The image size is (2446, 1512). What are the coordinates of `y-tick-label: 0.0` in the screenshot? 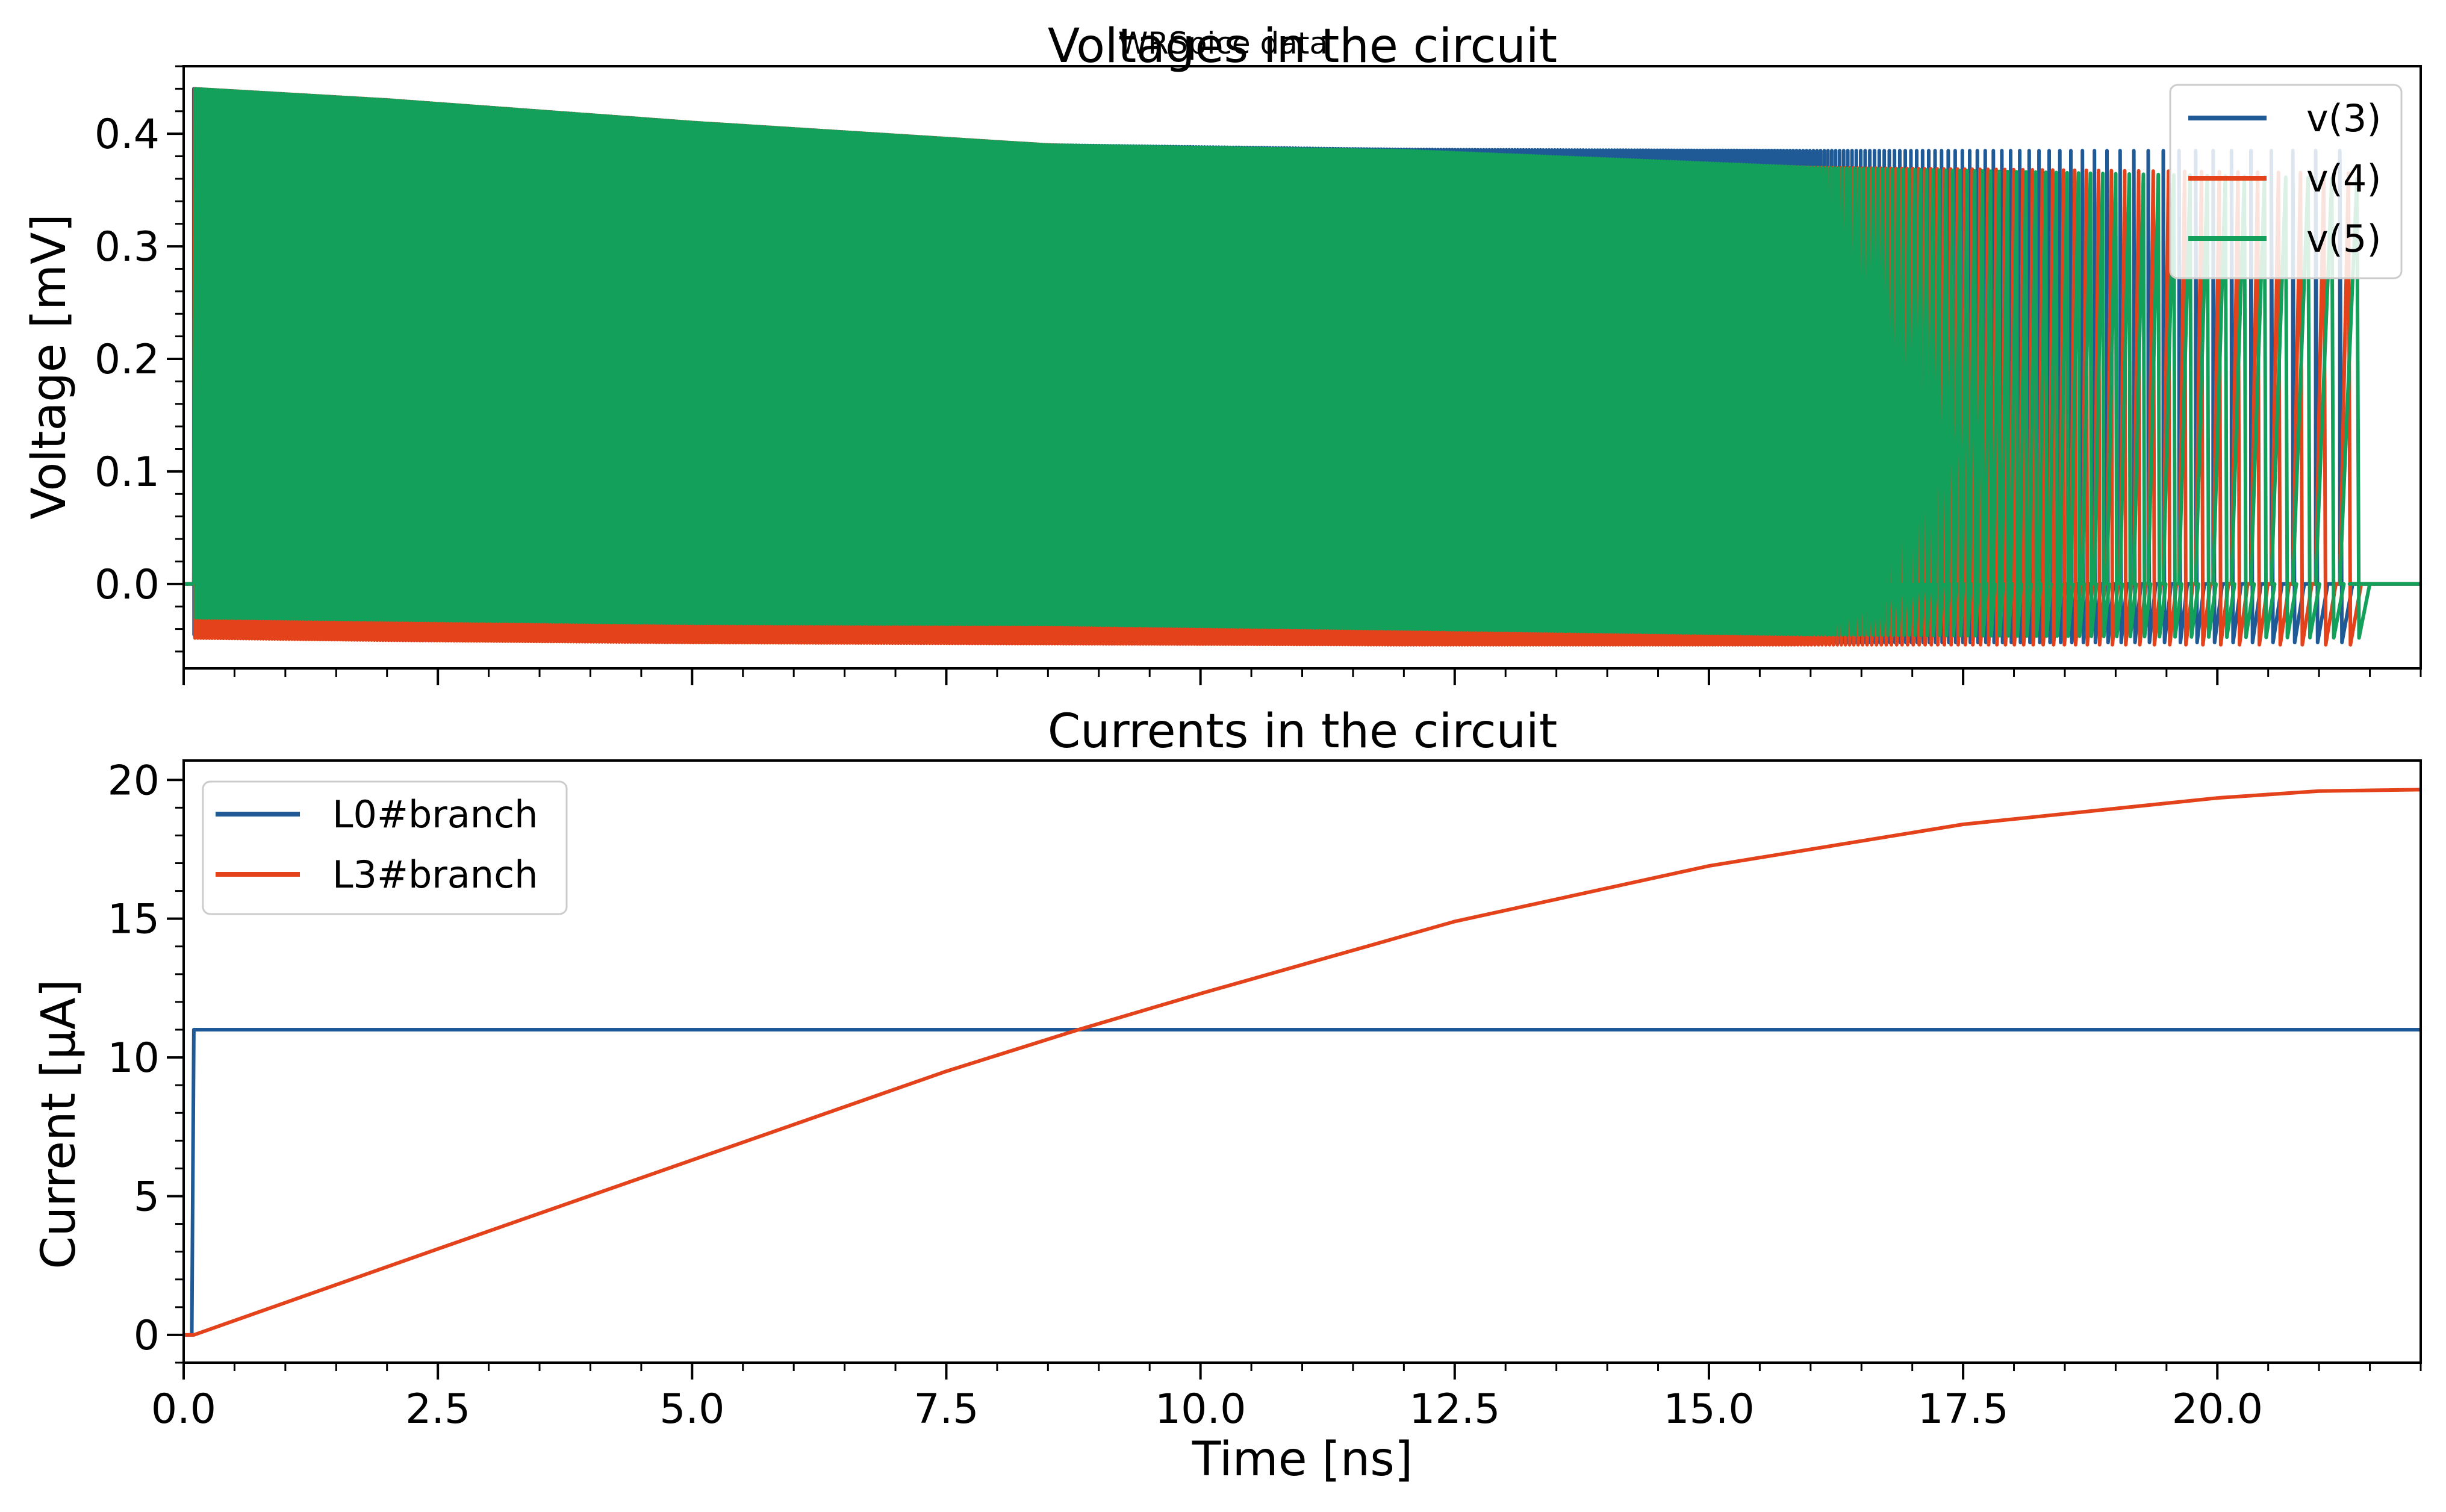 It's located at (127, 585).